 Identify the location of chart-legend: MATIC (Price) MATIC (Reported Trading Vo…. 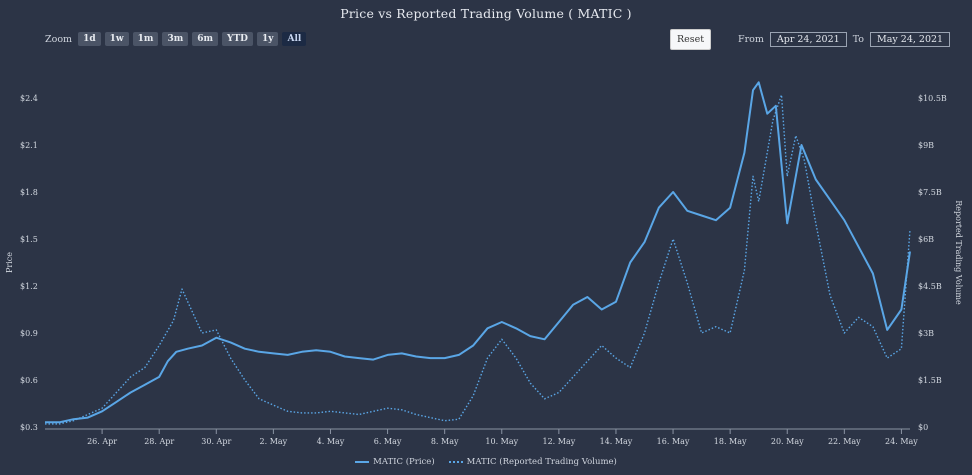
(486, 462).